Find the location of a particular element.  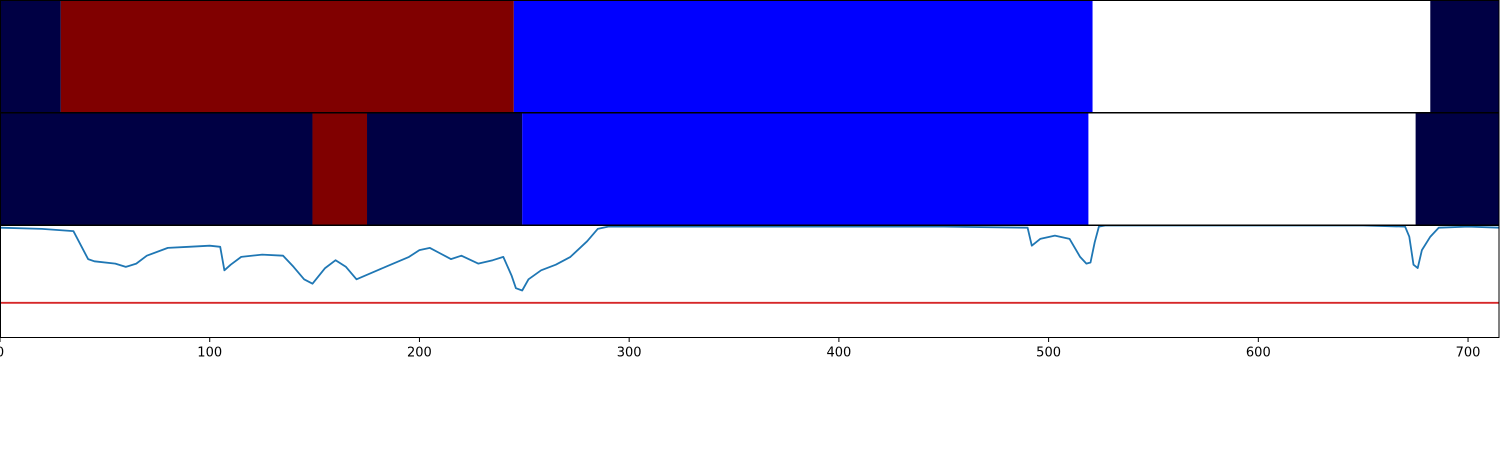

x-tick-label: 100 is located at coordinates (209, 353).